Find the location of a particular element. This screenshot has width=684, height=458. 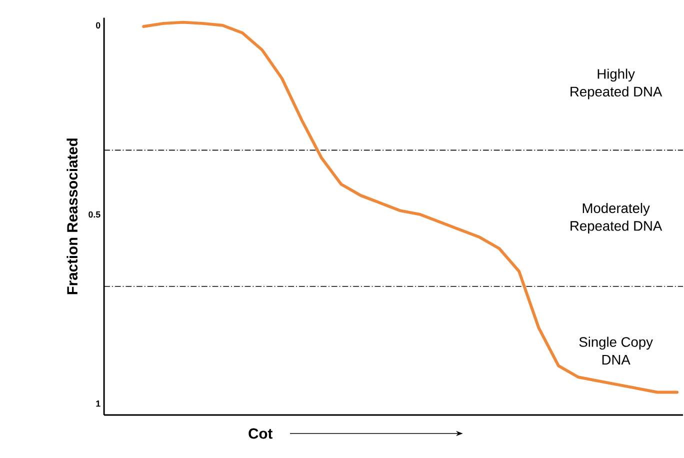

y-tick-label: 0 is located at coordinates (98, 25).